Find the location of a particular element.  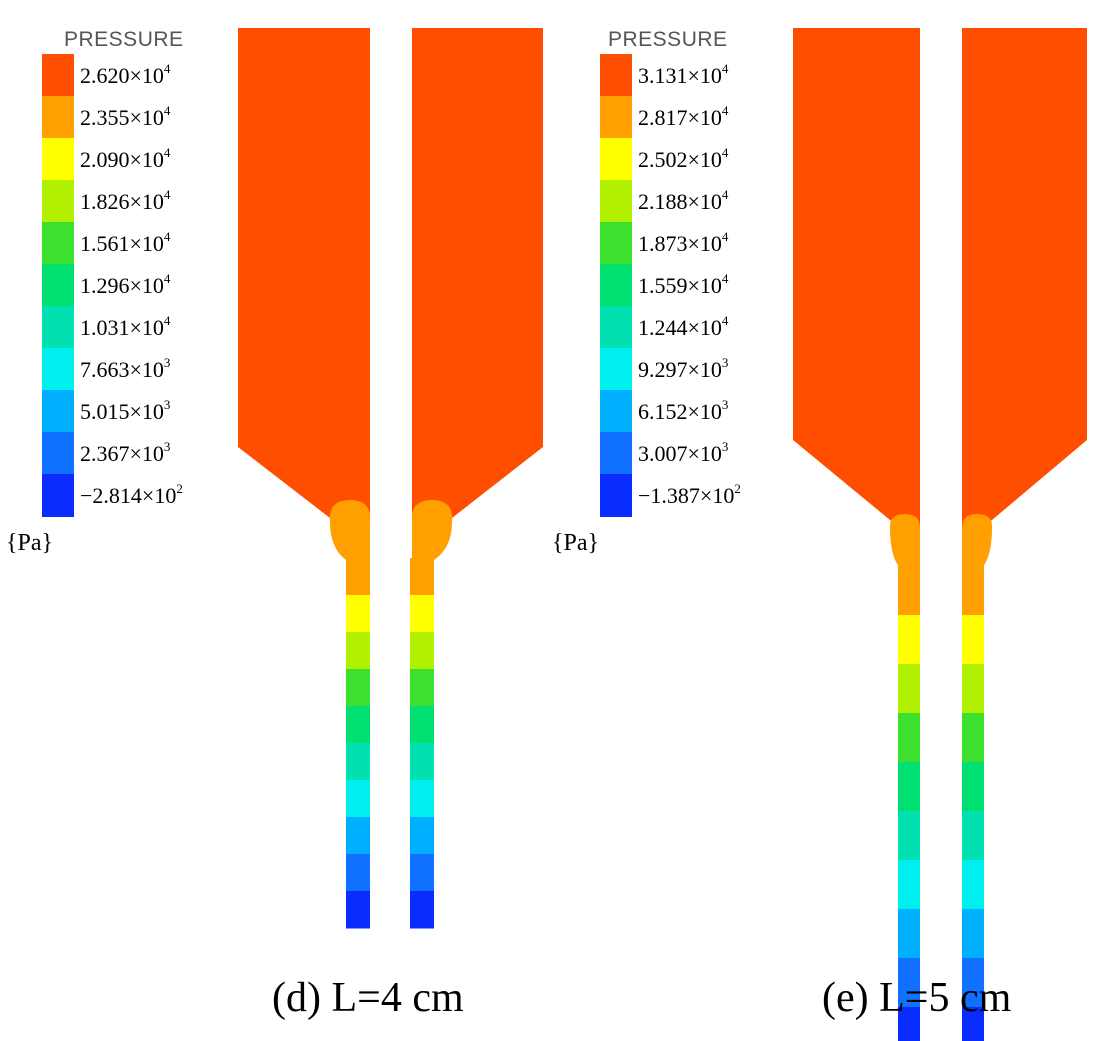

colorbar-d is located at coordinates (58, 285).